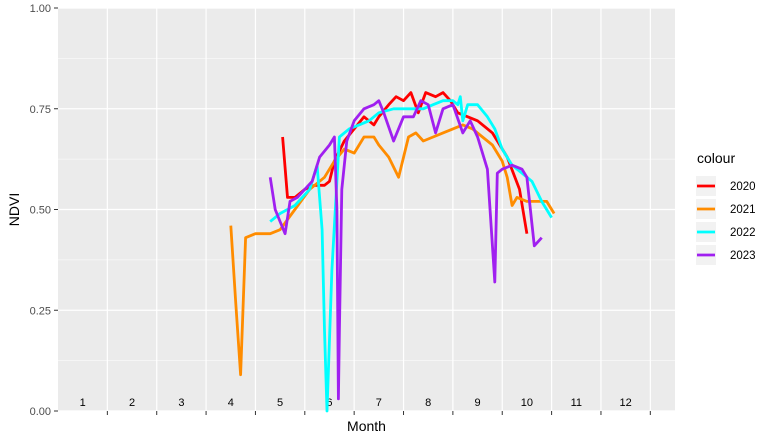 The image size is (773, 442). I want to click on month-label: 2, so click(132, 403).